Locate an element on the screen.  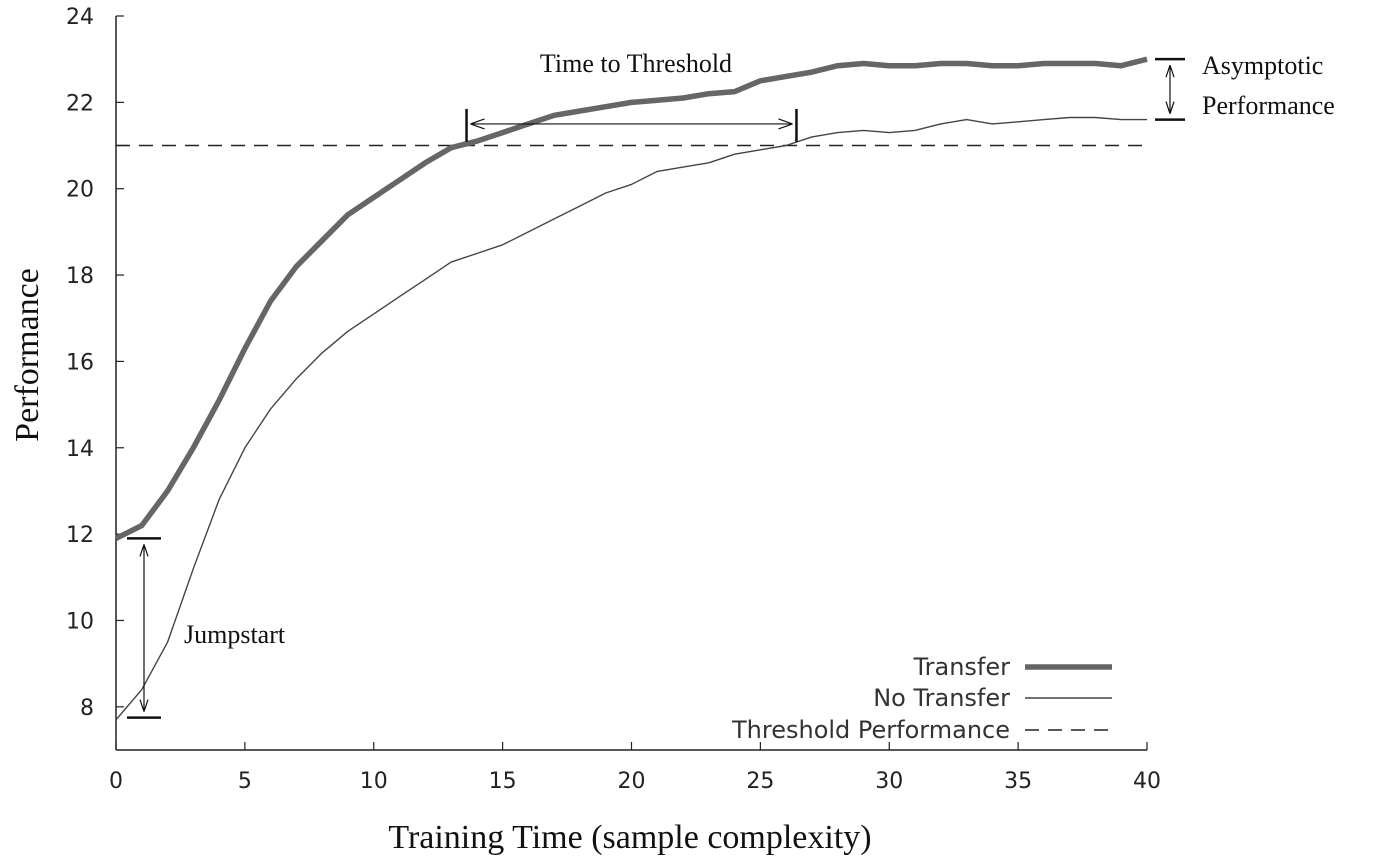
time-to-threshold-label: Time to Threshold is located at coordinates (636, 63).